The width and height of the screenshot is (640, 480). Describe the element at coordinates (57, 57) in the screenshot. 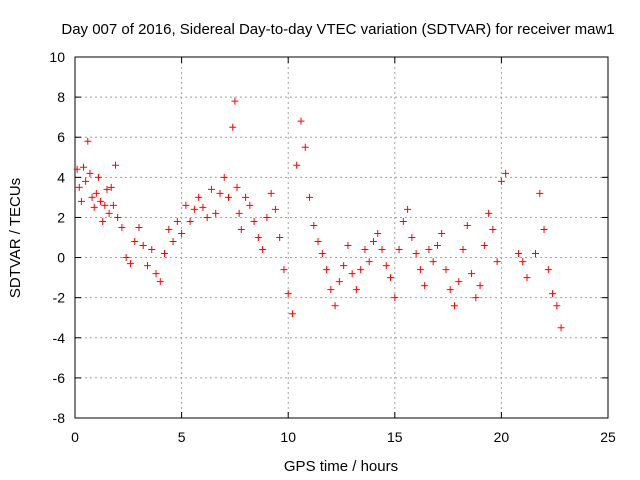

I see `y-tick-label: 10` at that location.